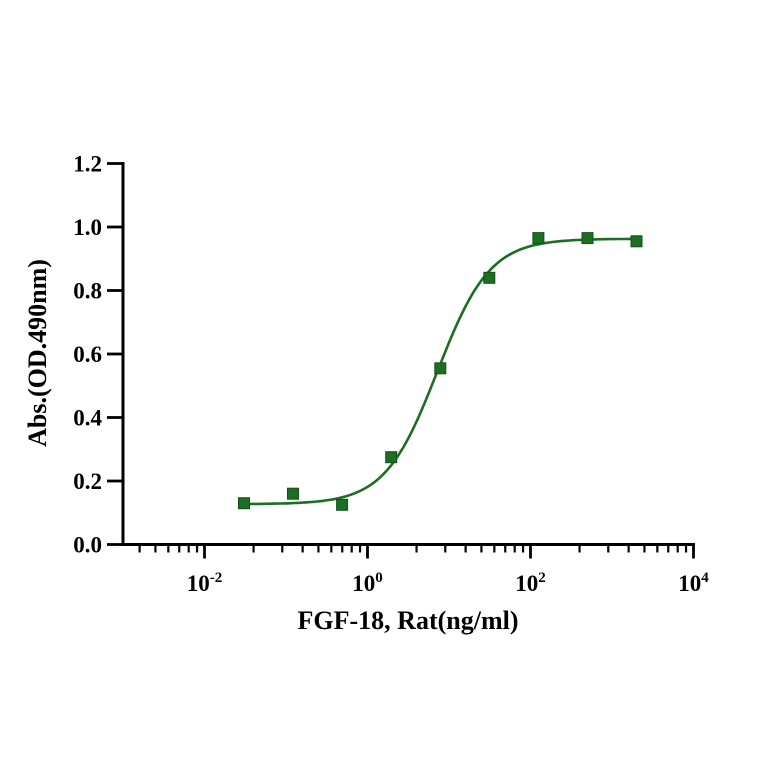 The image size is (775, 775). What do you see at coordinates (87, 481) in the screenshot?
I see `y-tick-label: 0.2` at bounding box center [87, 481].